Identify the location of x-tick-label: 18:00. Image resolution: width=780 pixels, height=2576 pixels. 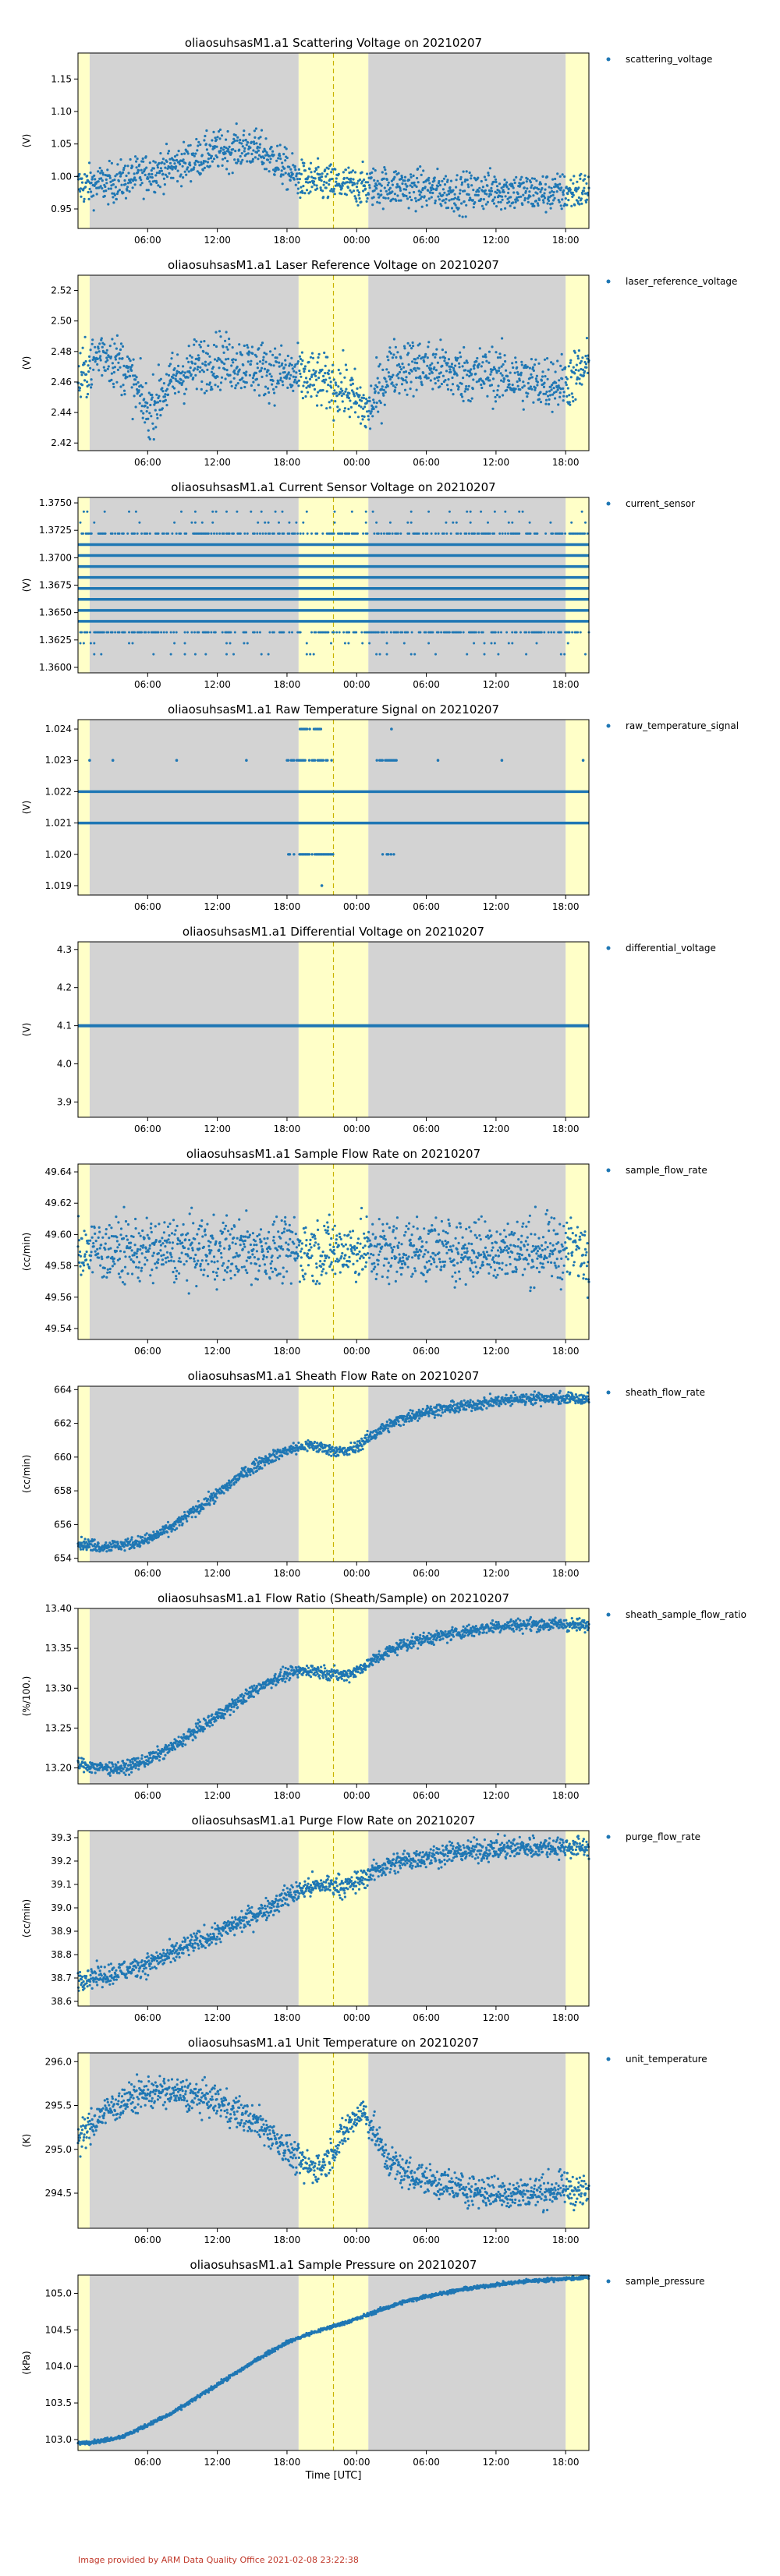
(566, 462).